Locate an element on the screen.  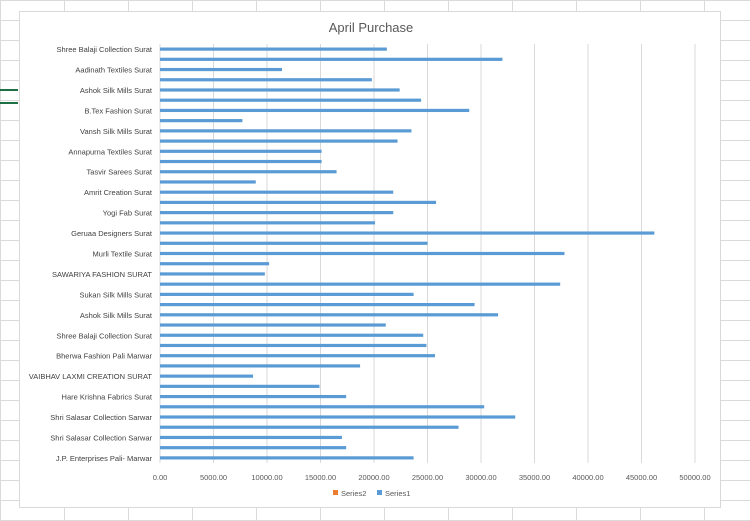
y-category-label: Amrit Creation Surat is located at coordinates (118, 192).